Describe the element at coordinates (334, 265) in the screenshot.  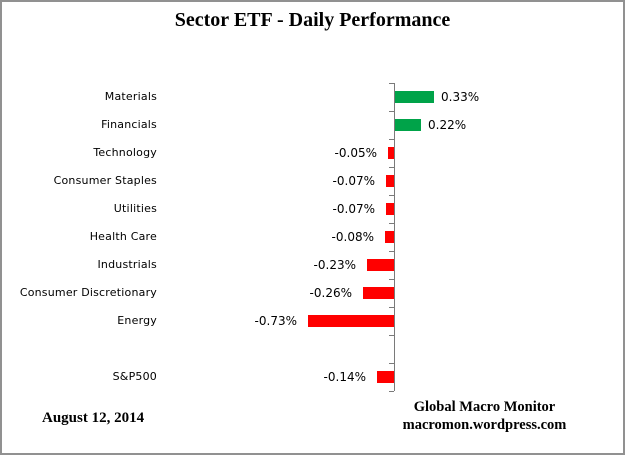
I see `value-label: -0.23%` at that location.